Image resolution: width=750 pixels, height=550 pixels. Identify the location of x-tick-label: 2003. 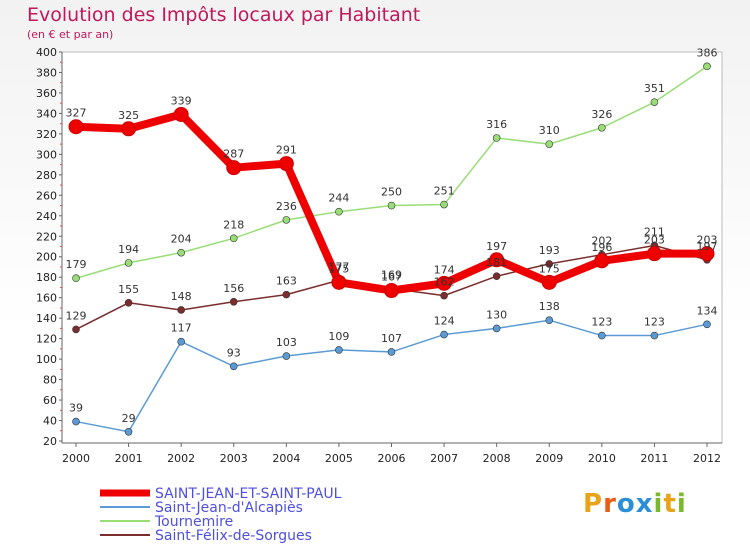
(234, 458).